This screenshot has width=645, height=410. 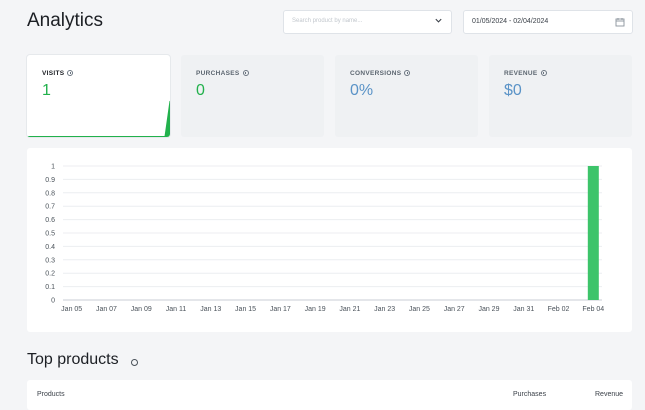 What do you see at coordinates (593, 309) in the screenshot?
I see `x-tick-label: Feb 04` at bounding box center [593, 309].